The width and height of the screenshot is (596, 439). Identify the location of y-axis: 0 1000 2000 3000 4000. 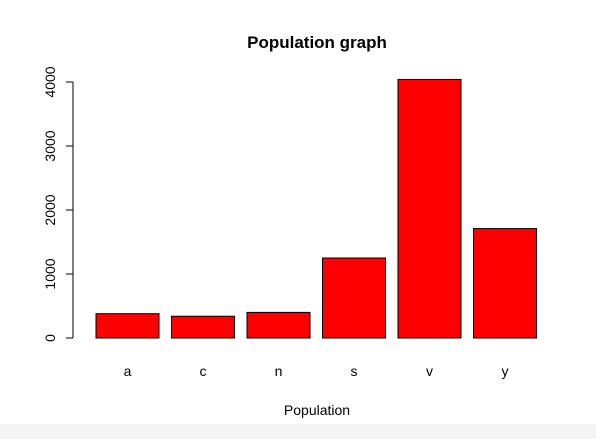
(58, 204).